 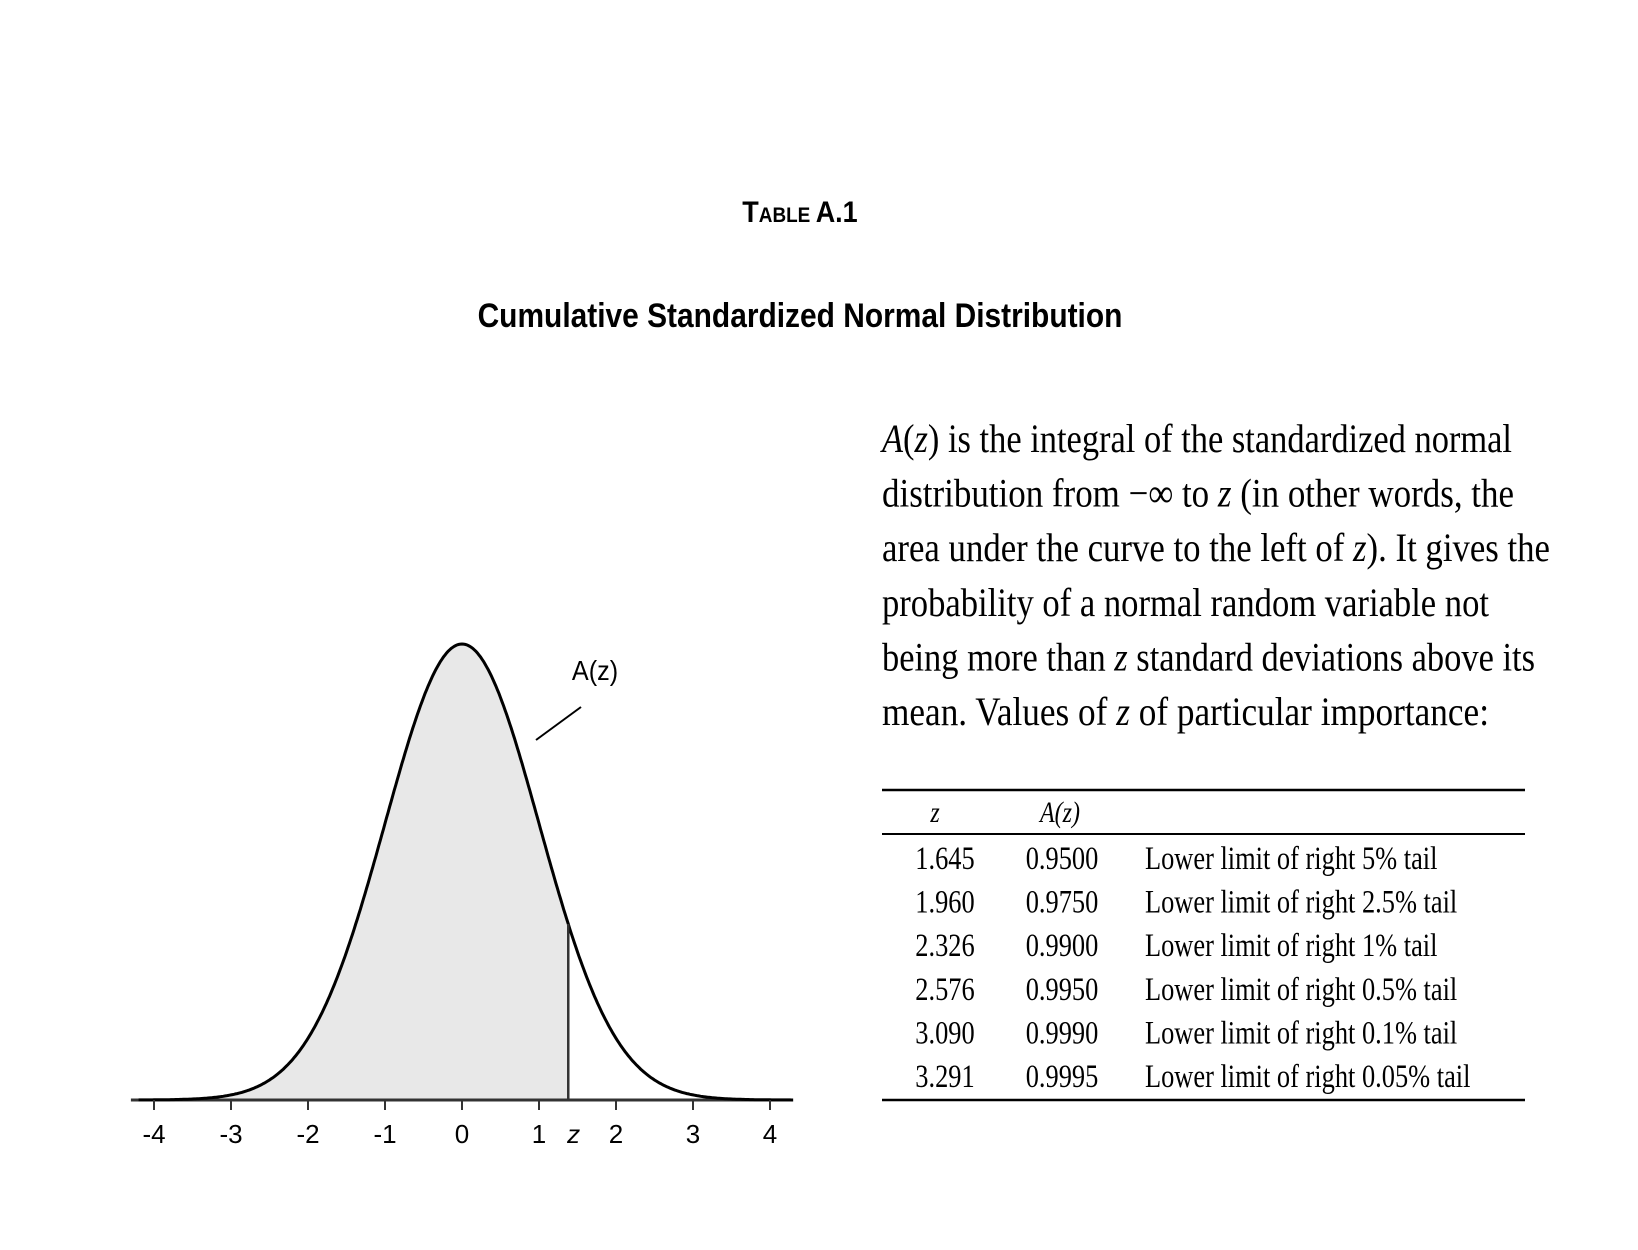 What do you see at coordinates (837, 213) in the screenshot?
I see `title-number: A.1` at bounding box center [837, 213].